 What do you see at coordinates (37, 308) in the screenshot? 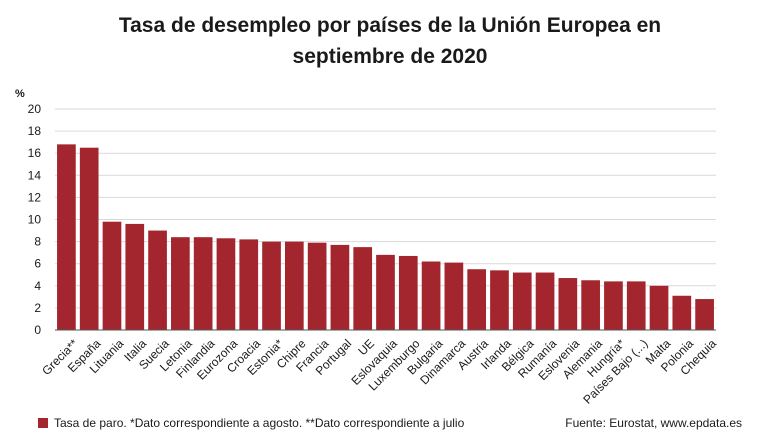
I see `y-tick-label: 2` at bounding box center [37, 308].